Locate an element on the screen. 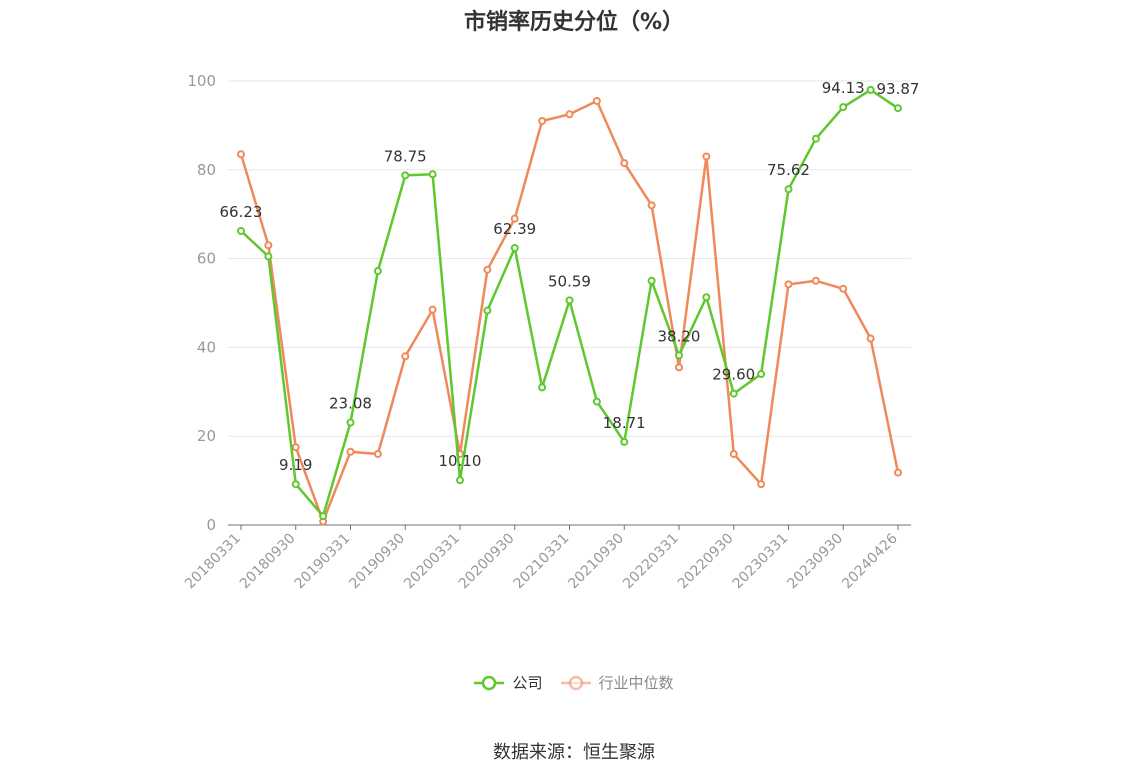  y-tick-label-60: 60 is located at coordinates (206, 259).